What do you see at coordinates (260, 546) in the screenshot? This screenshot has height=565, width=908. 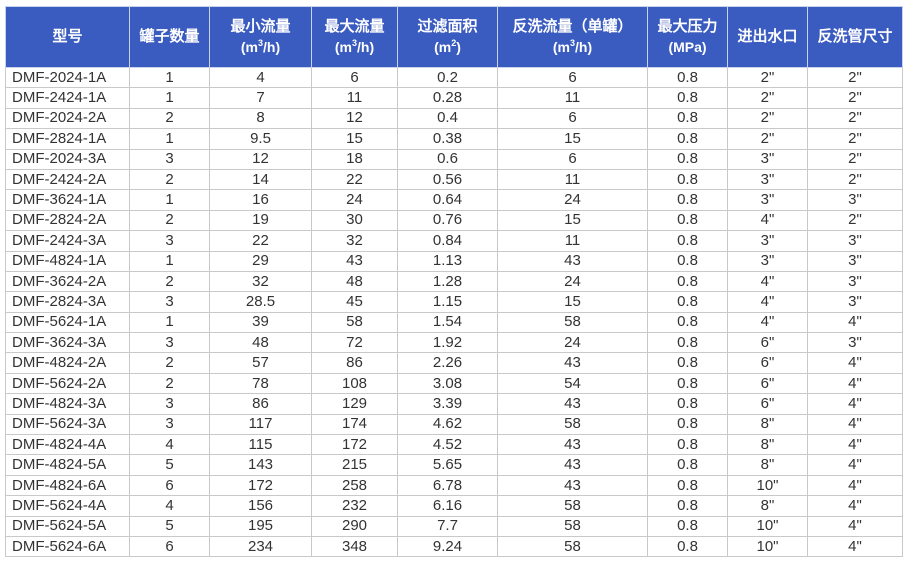 I see `table-cell: 234` at bounding box center [260, 546].